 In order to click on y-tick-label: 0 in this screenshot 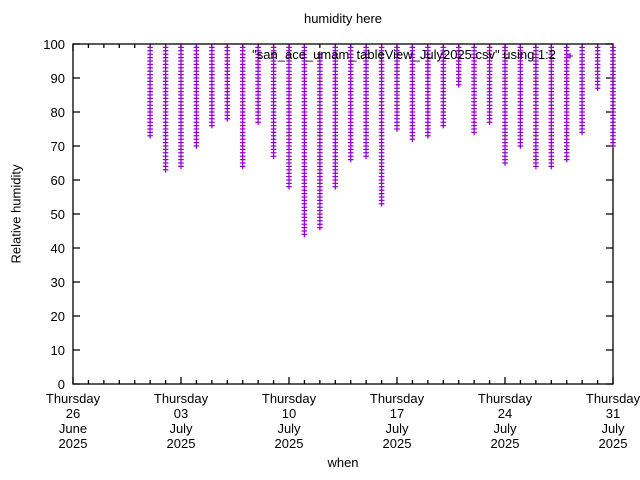, I will do `click(61, 384)`.